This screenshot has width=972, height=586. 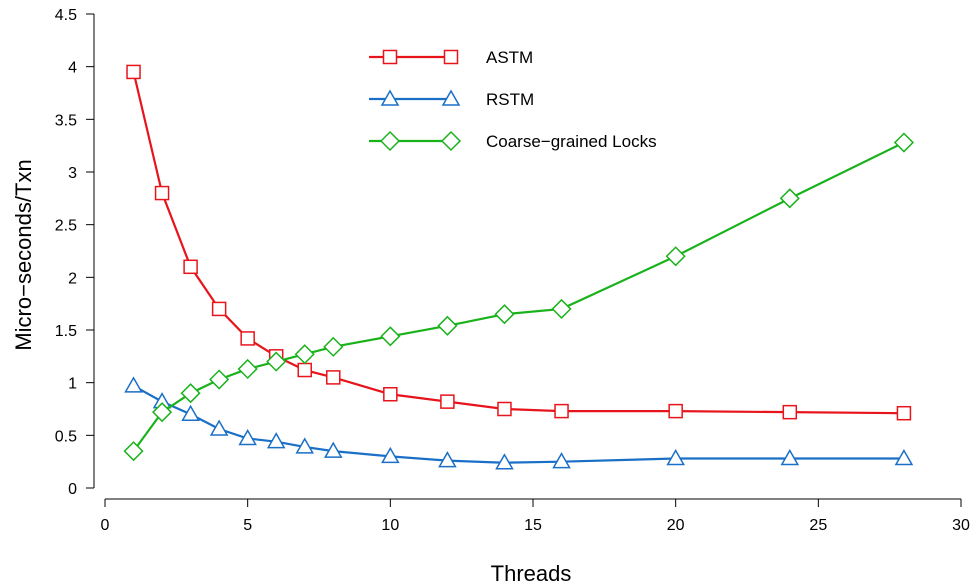 What do you see at coordinates (72, 278) in the screenshot?
I see `y-tick-label: 2` at bounding box center [72, 278].